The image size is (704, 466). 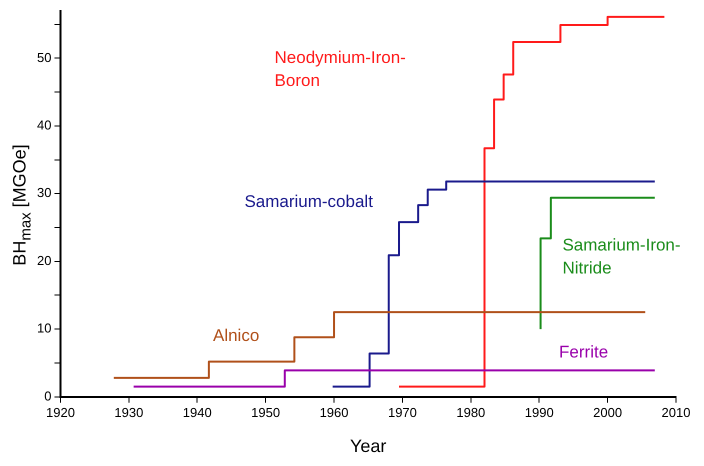 What do you see at coordinates (129, 412) in the screenshot?
I see `x-tick-label: 1930` at bounding box center [129, 412].